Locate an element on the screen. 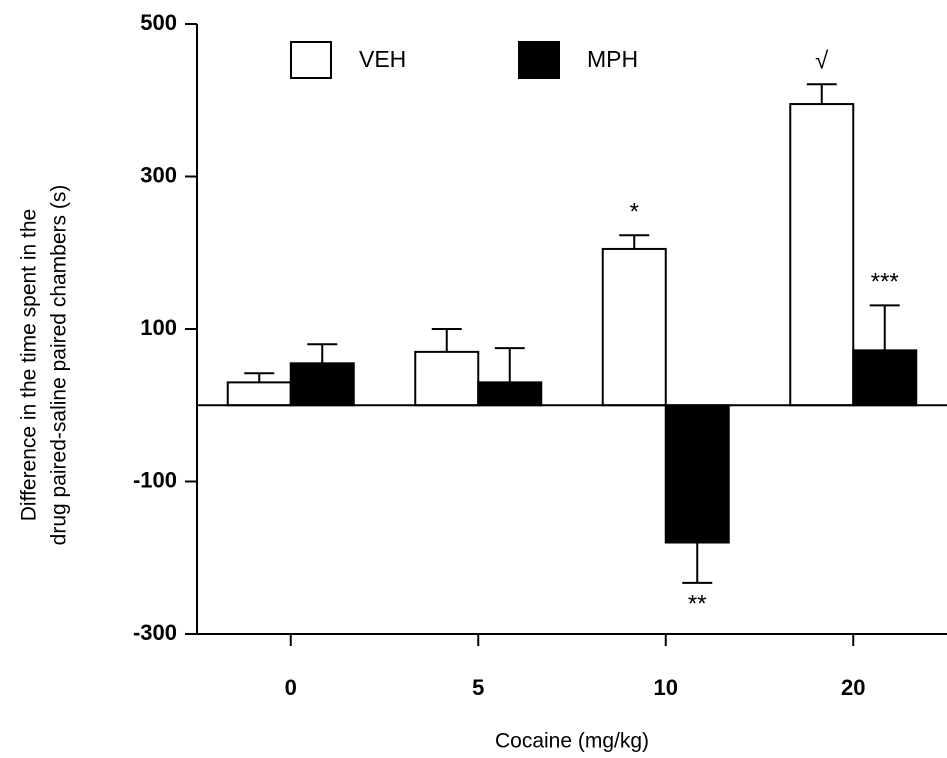 This screenshot has height=758, width=947. x-tick-label: 10 is located at coordinates (666, 687).